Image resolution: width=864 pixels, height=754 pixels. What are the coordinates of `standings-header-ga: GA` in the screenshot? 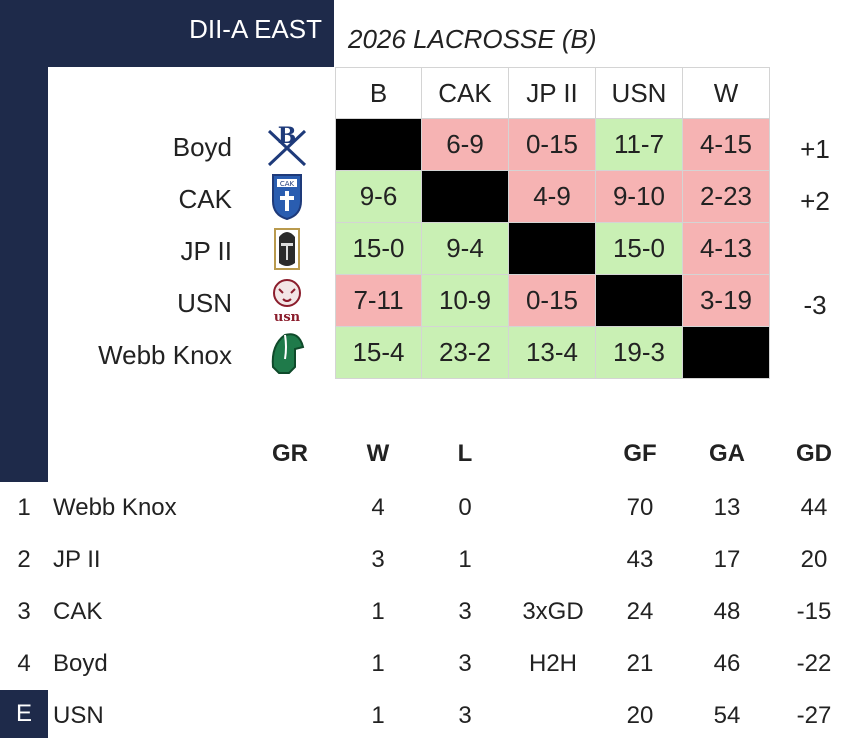 It's located at (727, 453).